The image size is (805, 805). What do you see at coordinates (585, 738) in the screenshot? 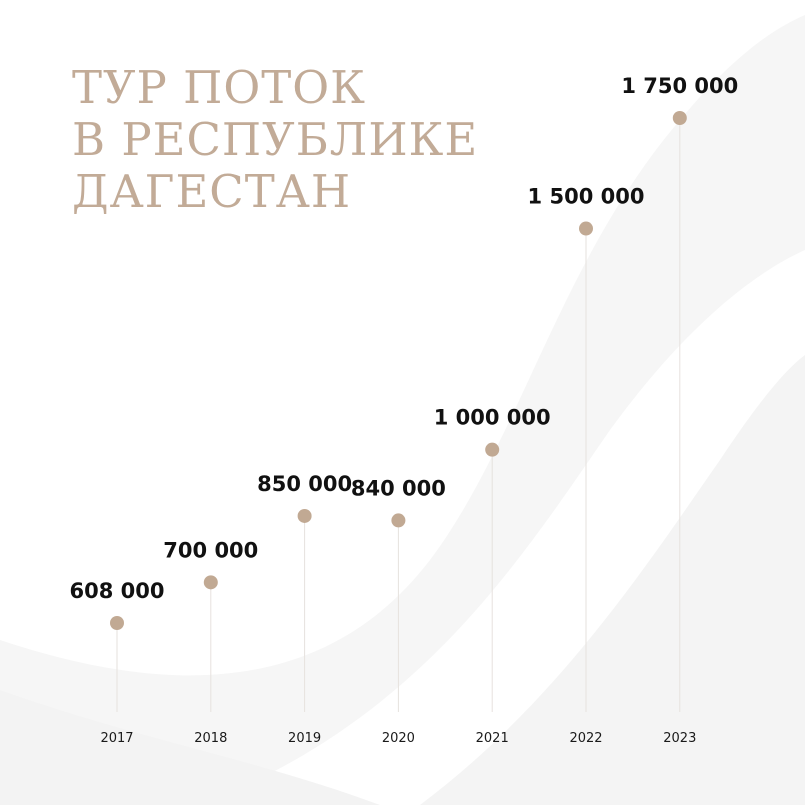
I see `year-tick-label: 2022` at bounding box center [585, 738].